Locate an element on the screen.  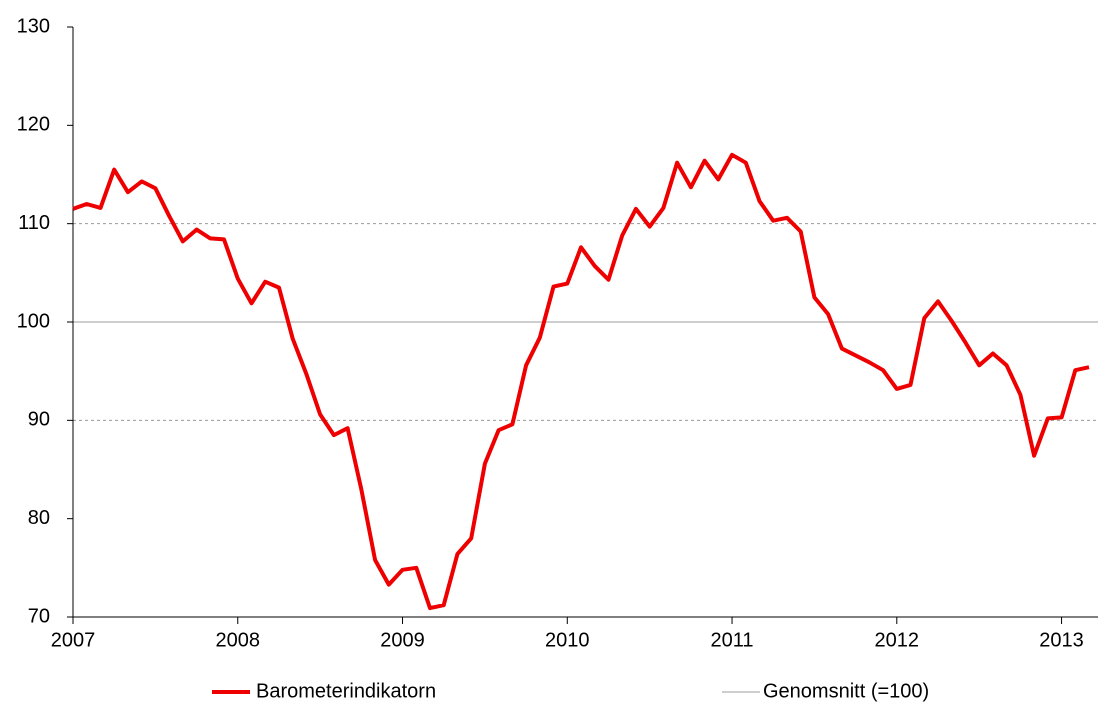
x-tick-label: 2007 is located at coordinates (73, 640).